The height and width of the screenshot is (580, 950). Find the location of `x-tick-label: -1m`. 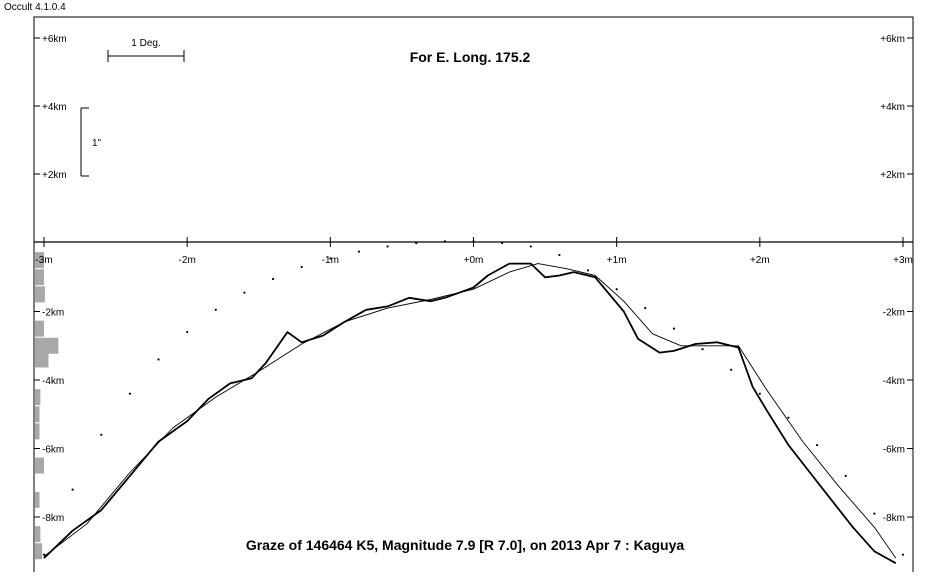

x-tick-label: -1m is located at coordinates (330, 260).